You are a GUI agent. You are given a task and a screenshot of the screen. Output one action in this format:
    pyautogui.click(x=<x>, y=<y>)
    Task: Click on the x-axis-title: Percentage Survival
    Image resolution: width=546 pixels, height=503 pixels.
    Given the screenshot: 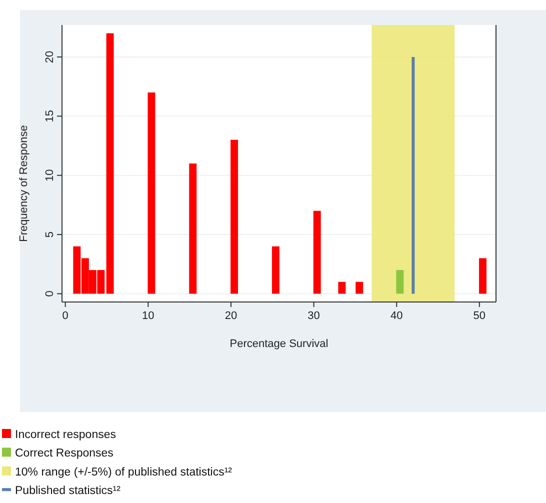 What is the action you would take?
    pyautogui.click(x=279, y=344)
    